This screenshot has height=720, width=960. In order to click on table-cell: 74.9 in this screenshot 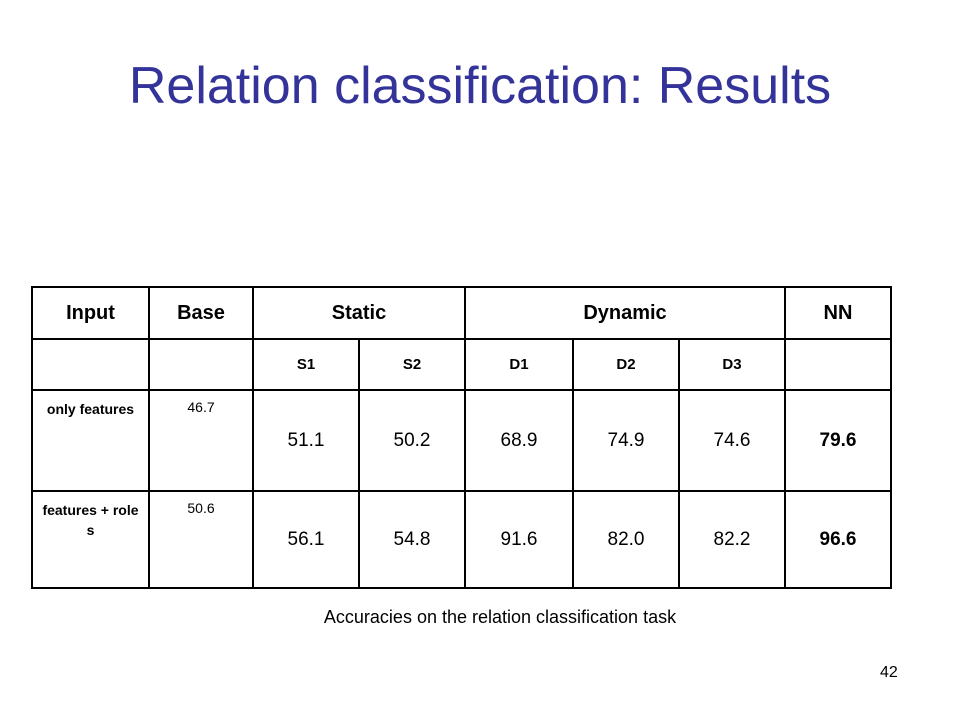, I will do `click(626, 440)`.